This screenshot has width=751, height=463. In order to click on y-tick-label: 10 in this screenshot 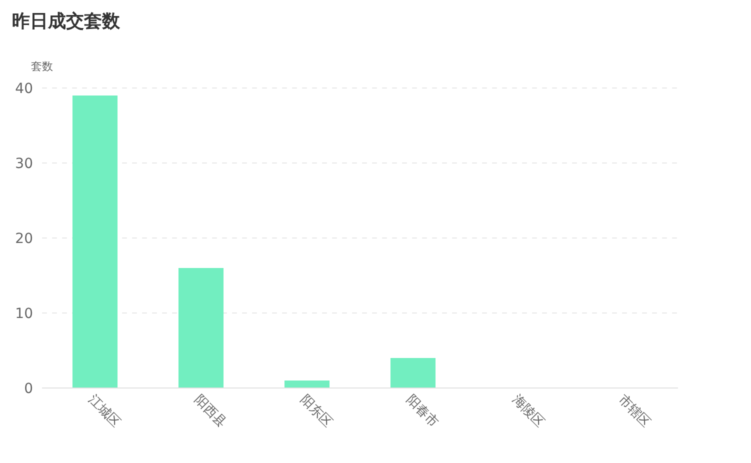, I will do `click(24, 314)`.